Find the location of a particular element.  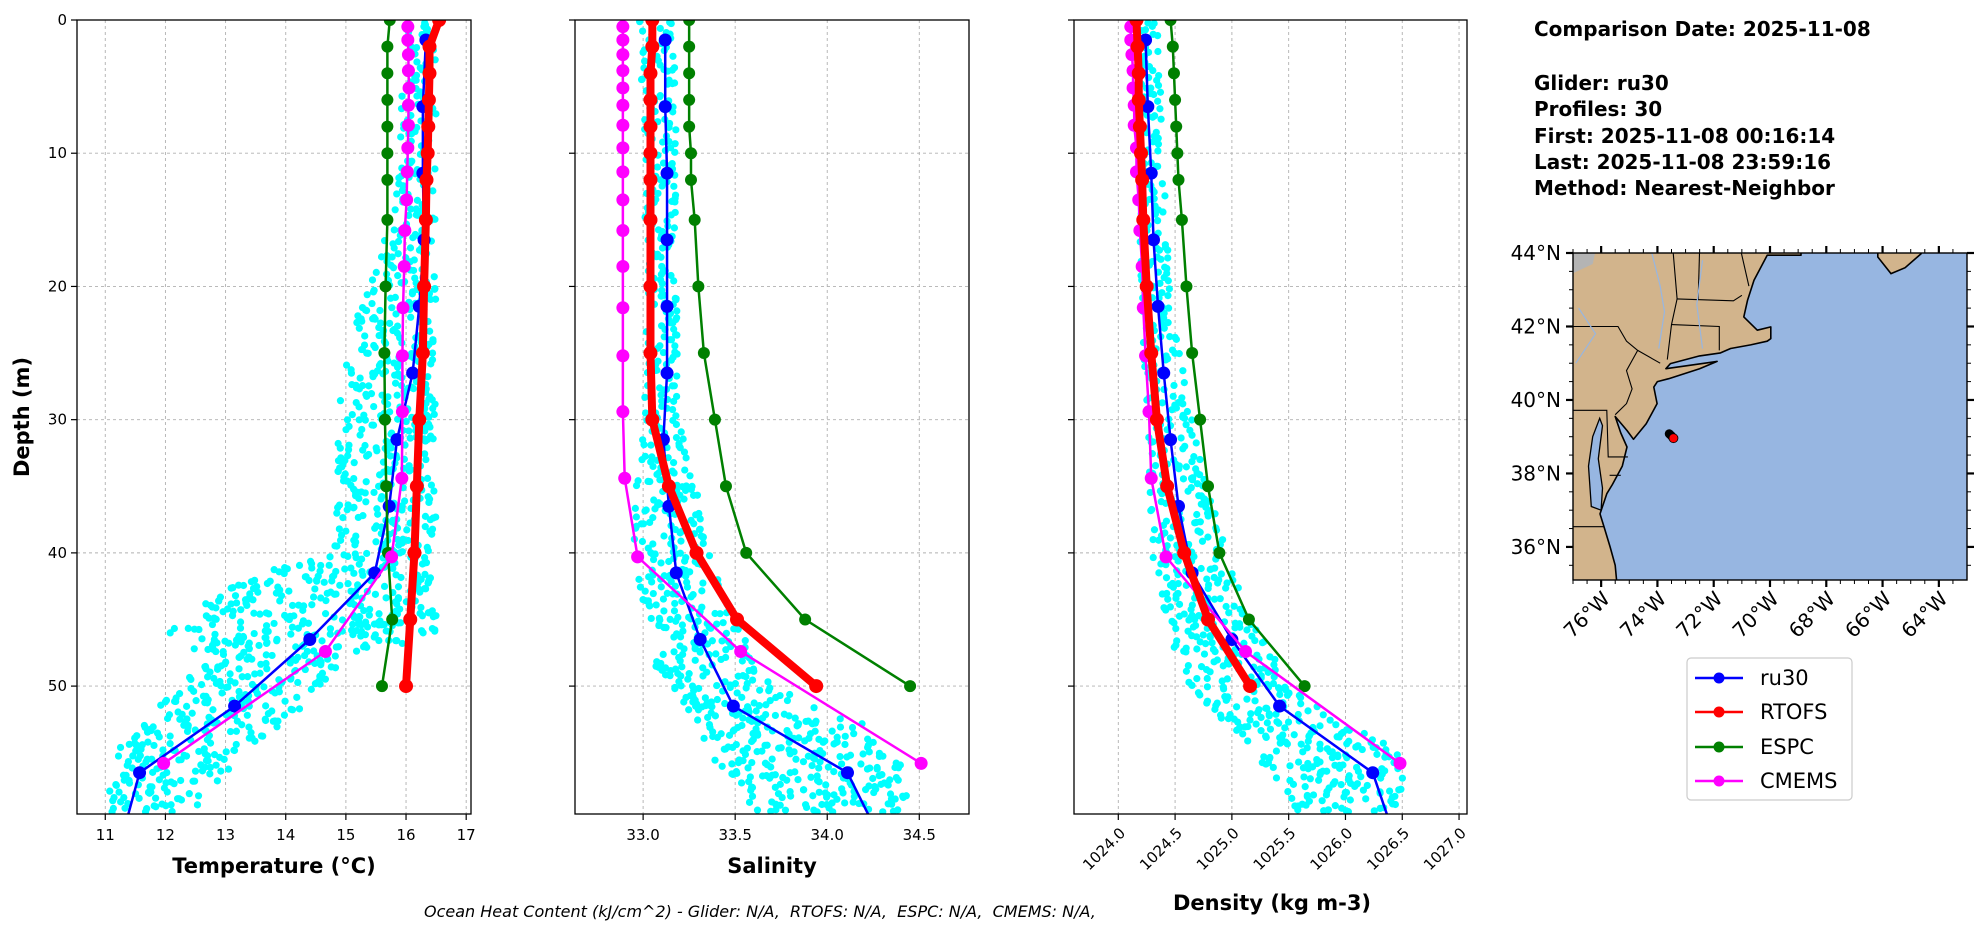

map-lon-label: 64°W is located at coordinates (1924, 614).